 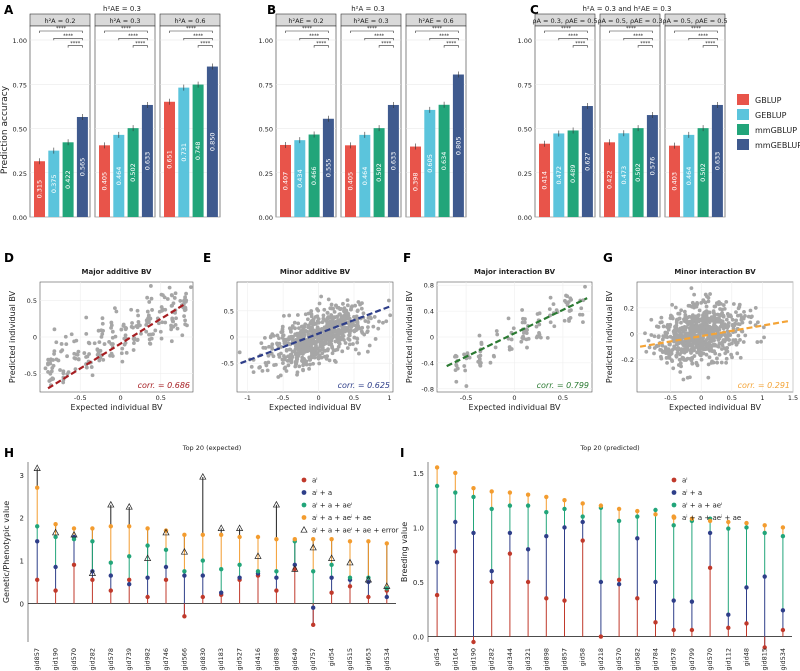 I want to click on lollipop-xtick: gid898, so click(x=276, y=659).